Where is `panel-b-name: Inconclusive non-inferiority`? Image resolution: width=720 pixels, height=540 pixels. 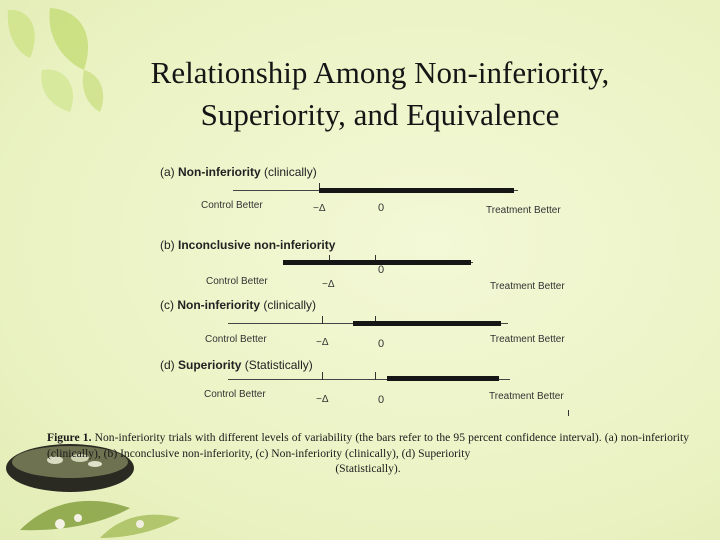 panel-b-name: Inconclusive non-inferiority is located at coordinates (257, 245).